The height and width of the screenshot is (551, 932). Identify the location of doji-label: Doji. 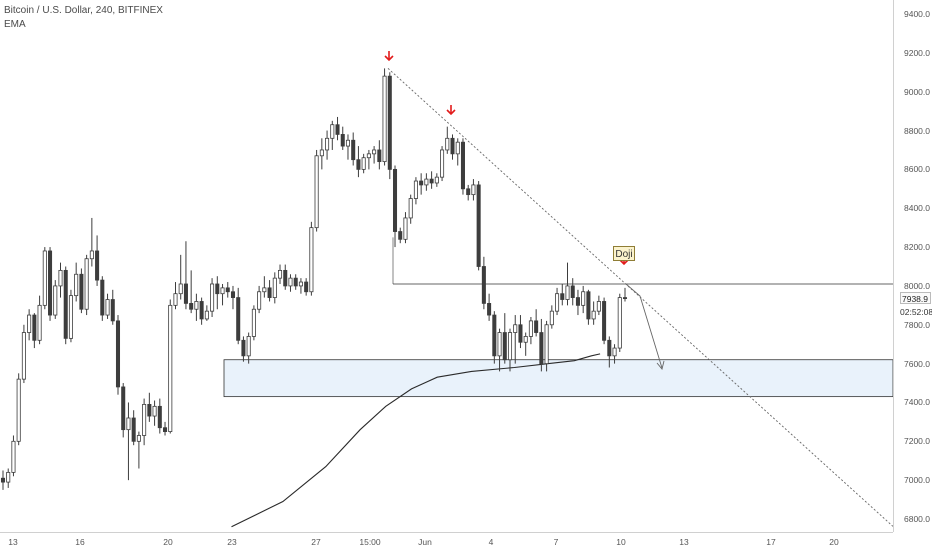
(624, 253).